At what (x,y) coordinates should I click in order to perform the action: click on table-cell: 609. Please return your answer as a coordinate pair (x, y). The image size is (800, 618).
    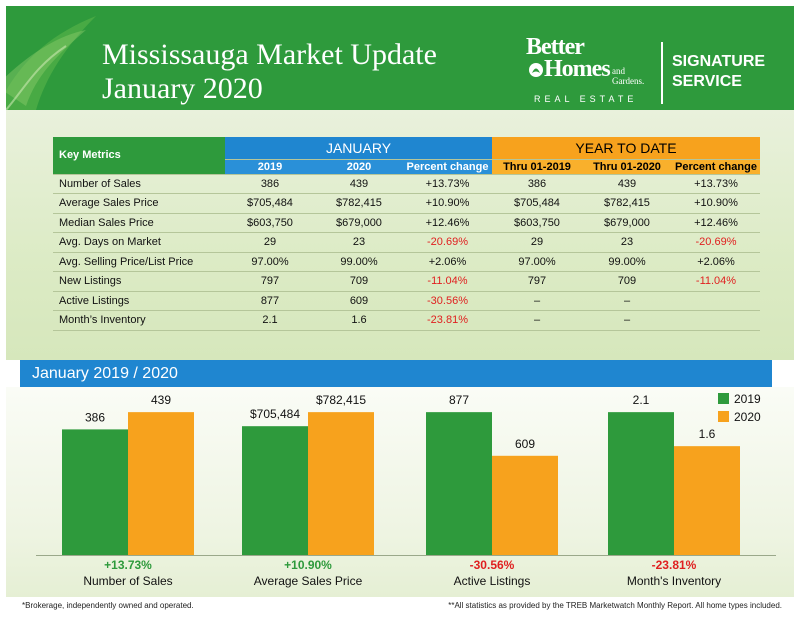
    Looking at the image, I should click on (359, 301).